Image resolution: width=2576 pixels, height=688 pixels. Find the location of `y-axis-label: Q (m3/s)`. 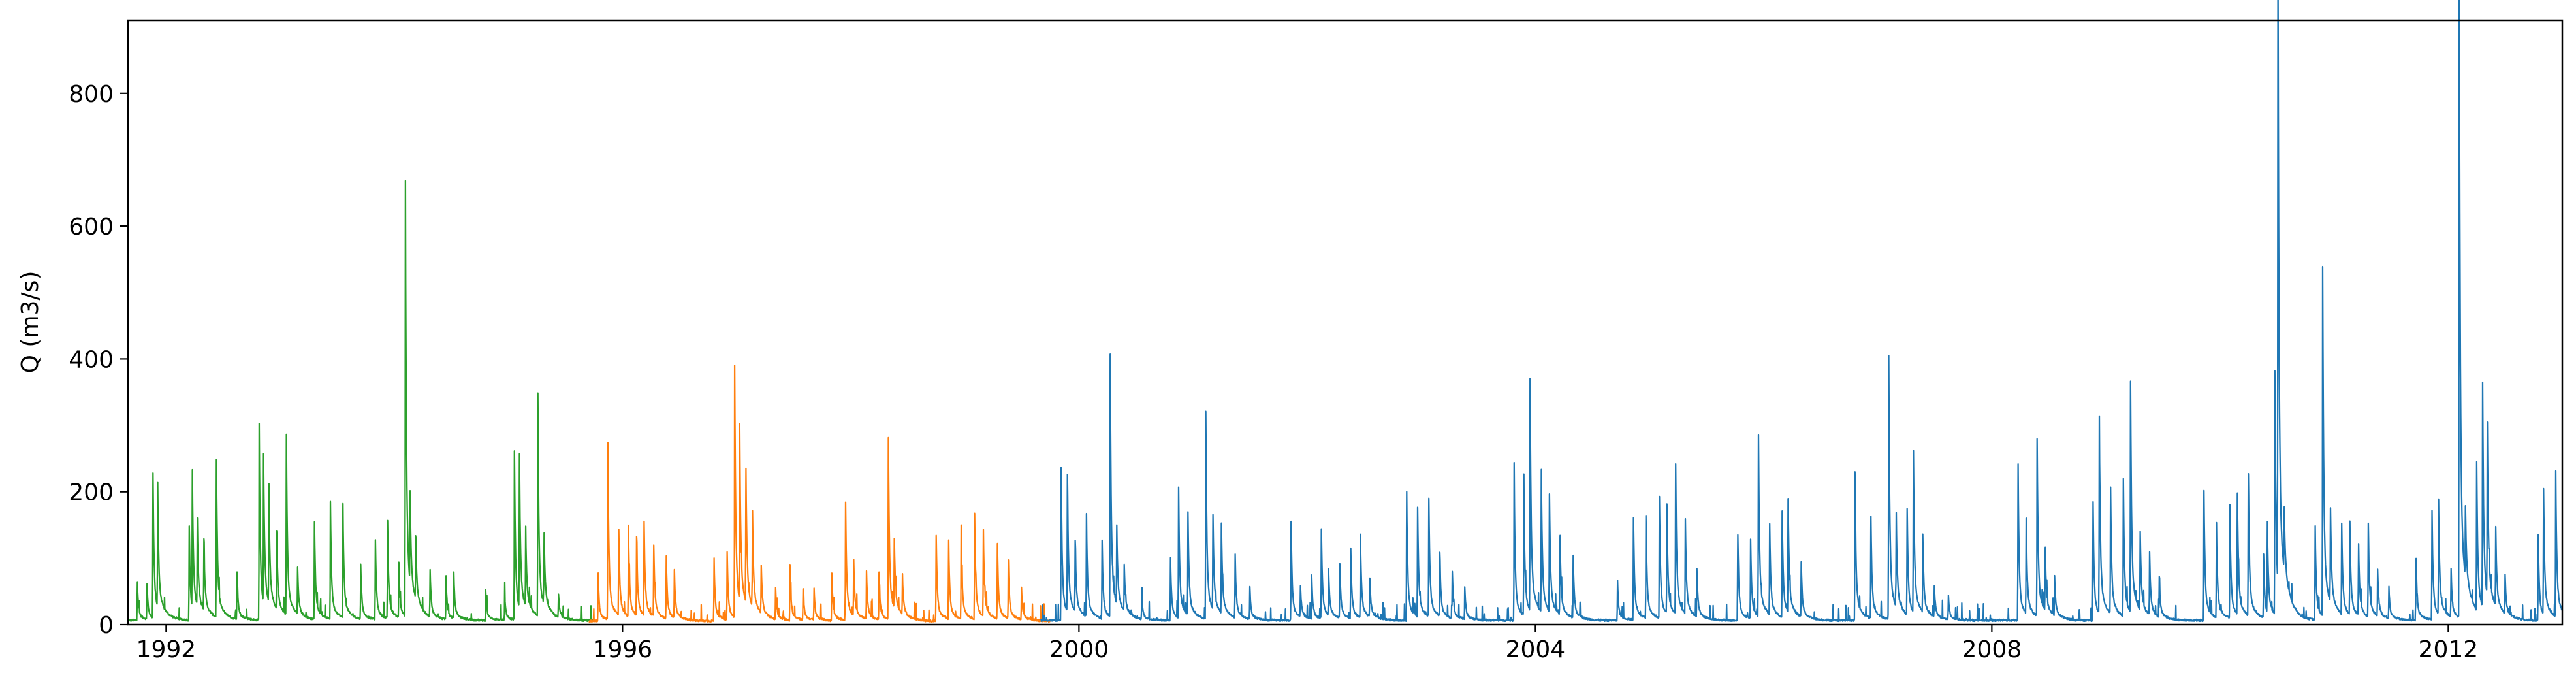

y-axis-label: Q (m3/s) is located at coordinates (31, 322).